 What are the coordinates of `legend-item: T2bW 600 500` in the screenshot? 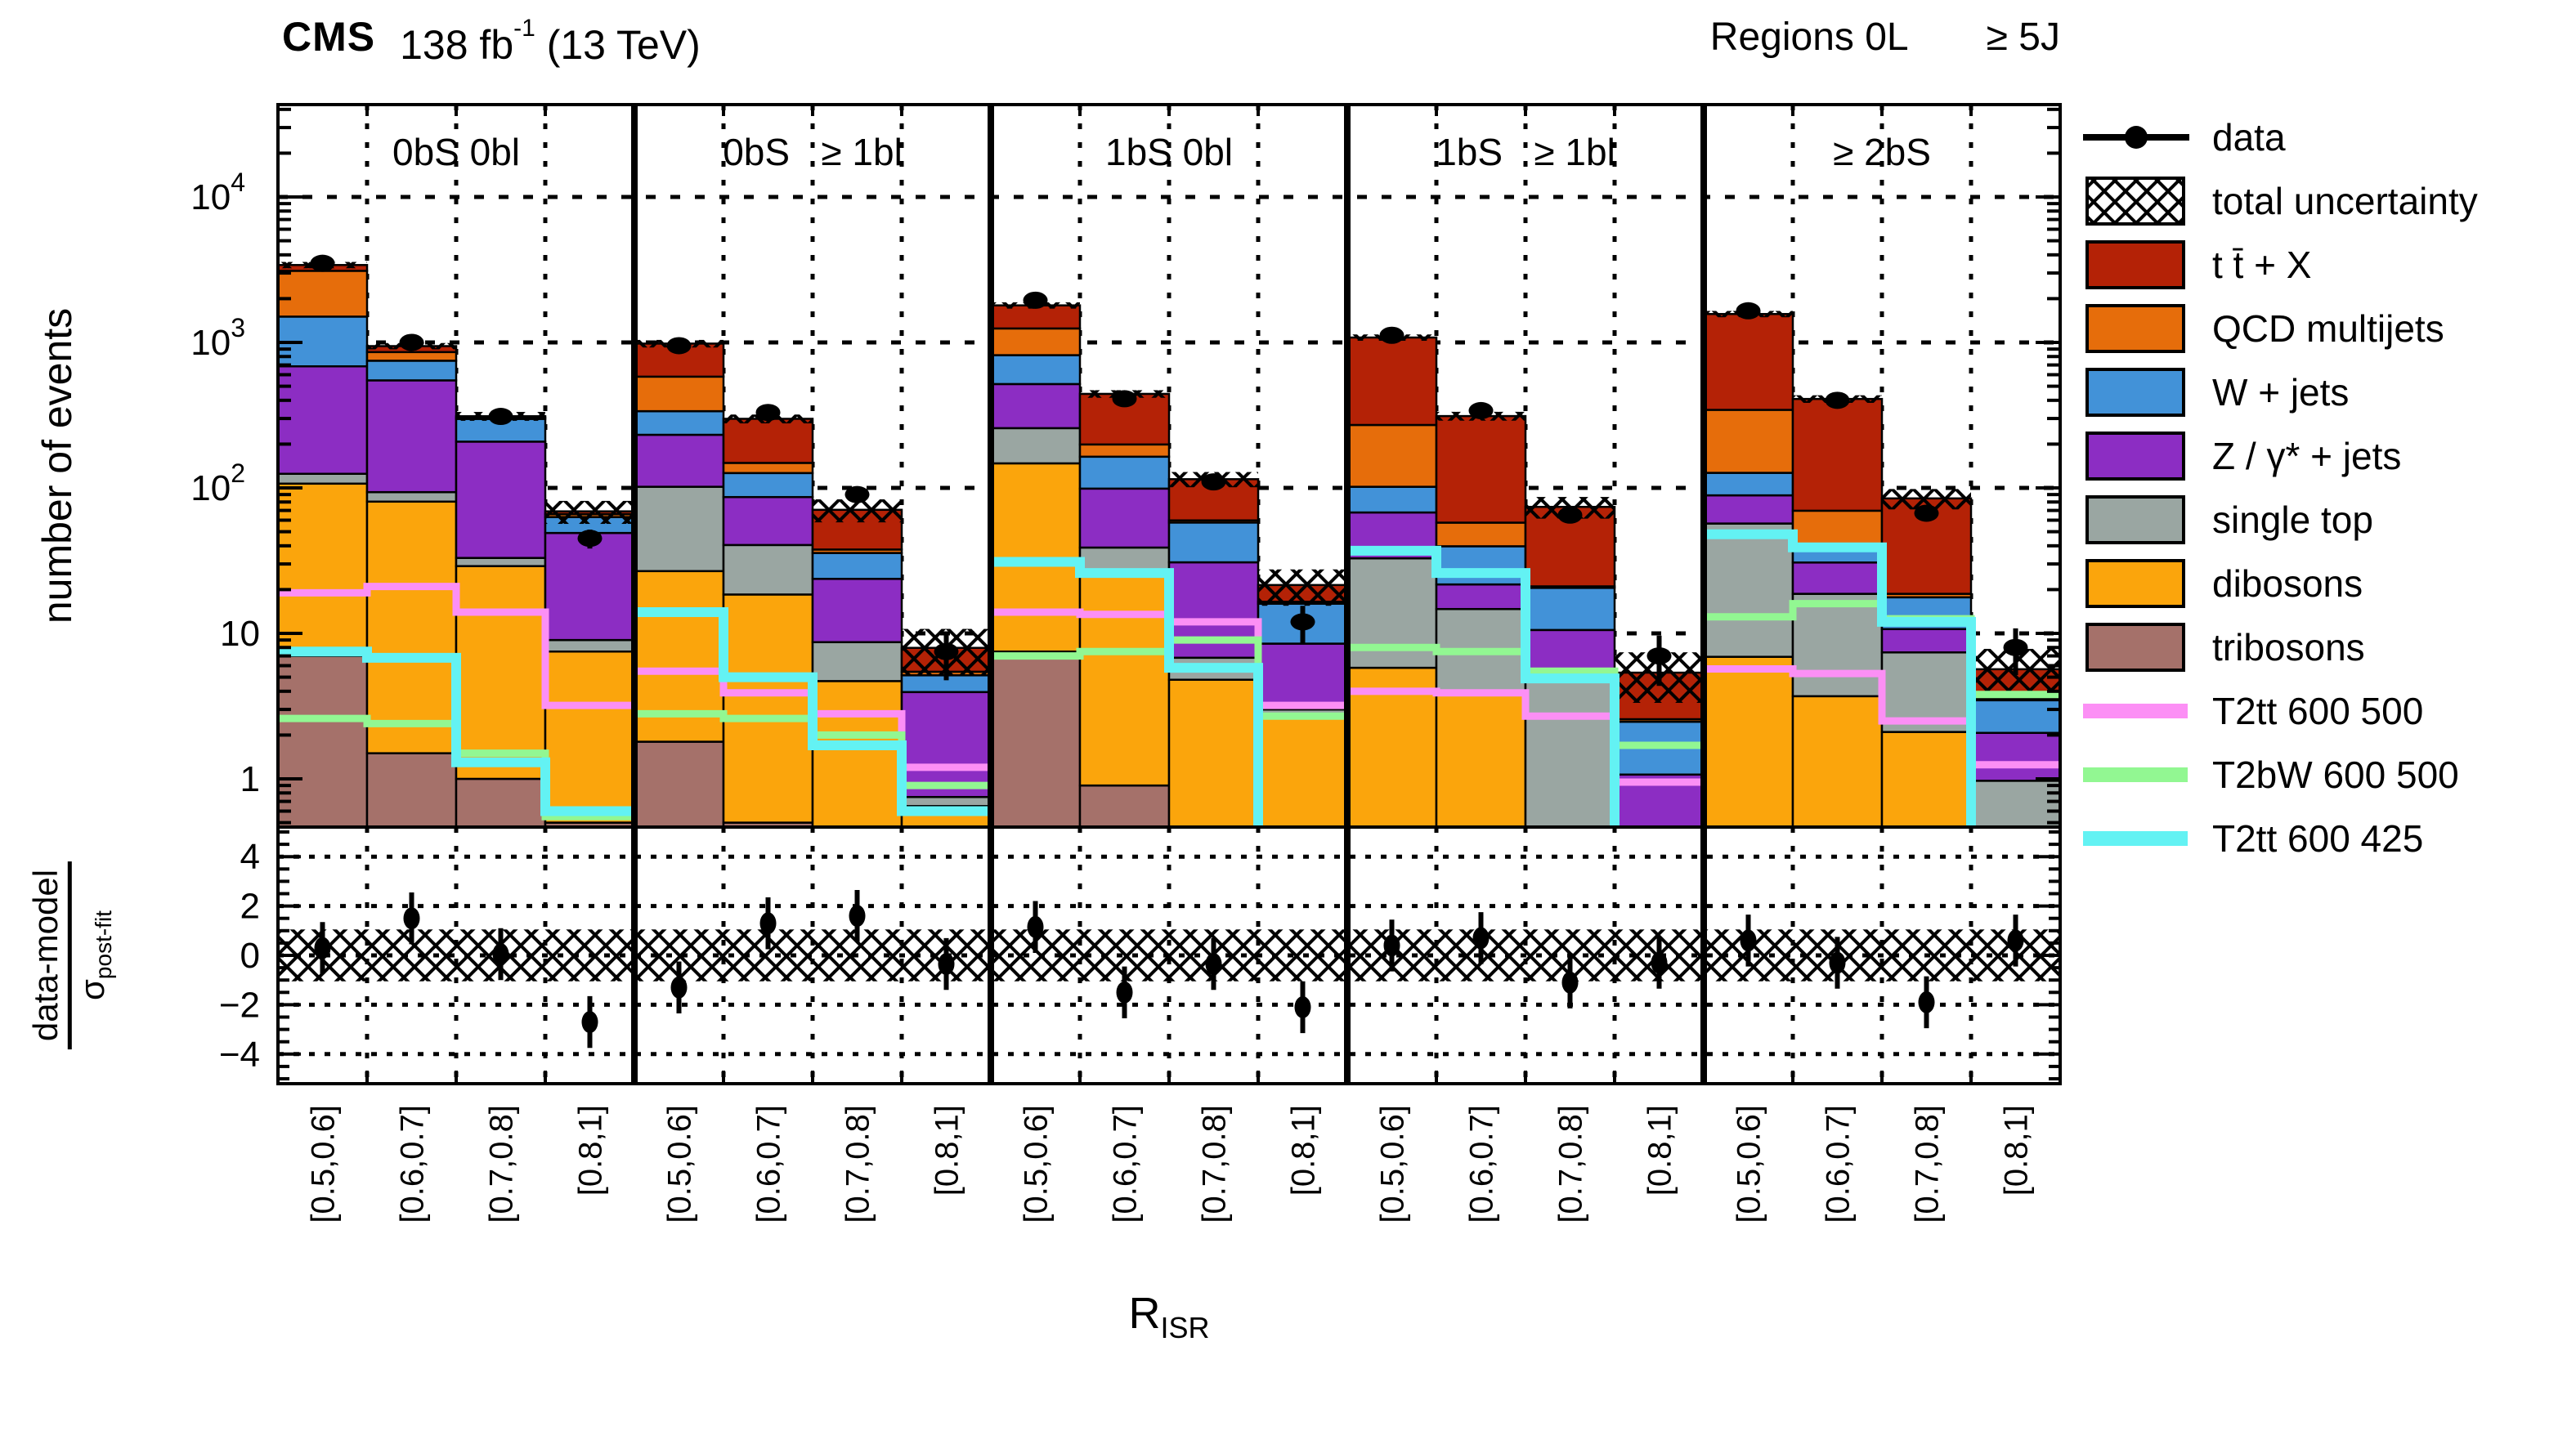 It's located at (2271, 775).